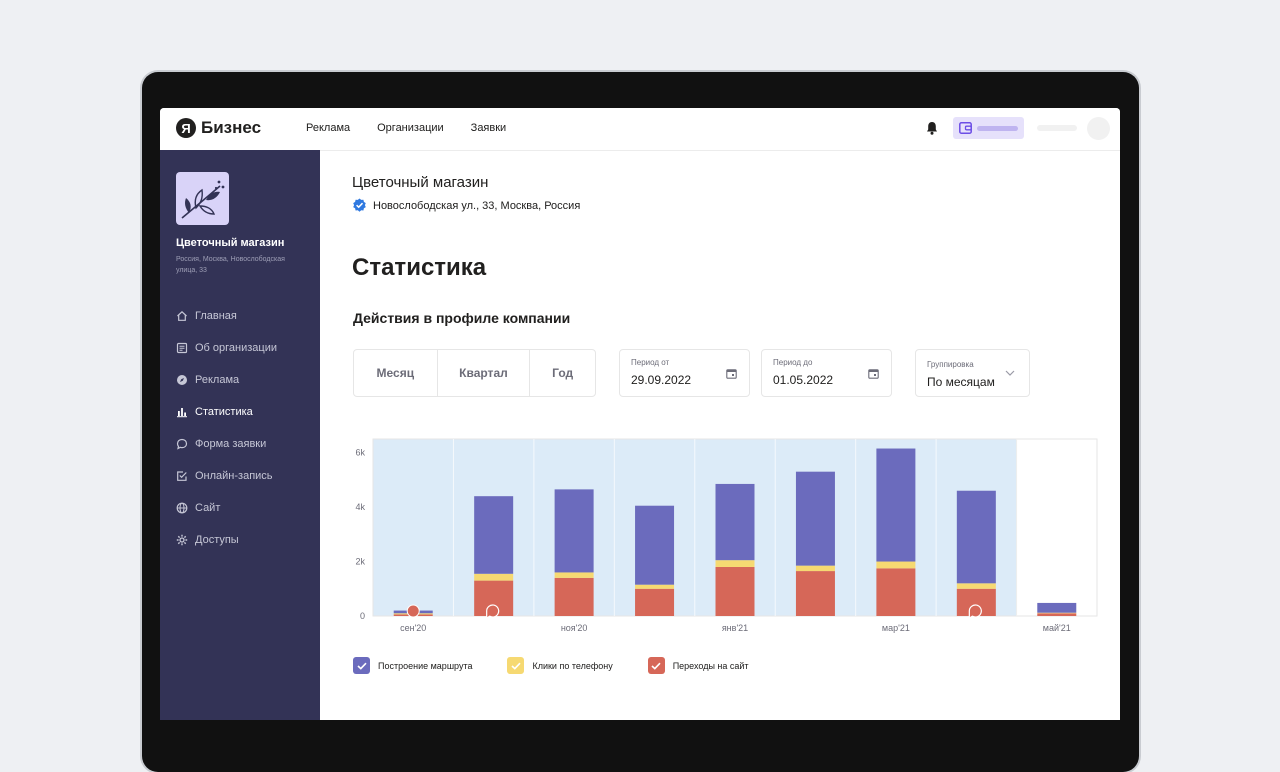 Image resolution: width=1280 pixels, height=772 pixels. Describe the element at coordinates (360, 507) in the screenshot. I see `y-tick-label: 4k` at that location.